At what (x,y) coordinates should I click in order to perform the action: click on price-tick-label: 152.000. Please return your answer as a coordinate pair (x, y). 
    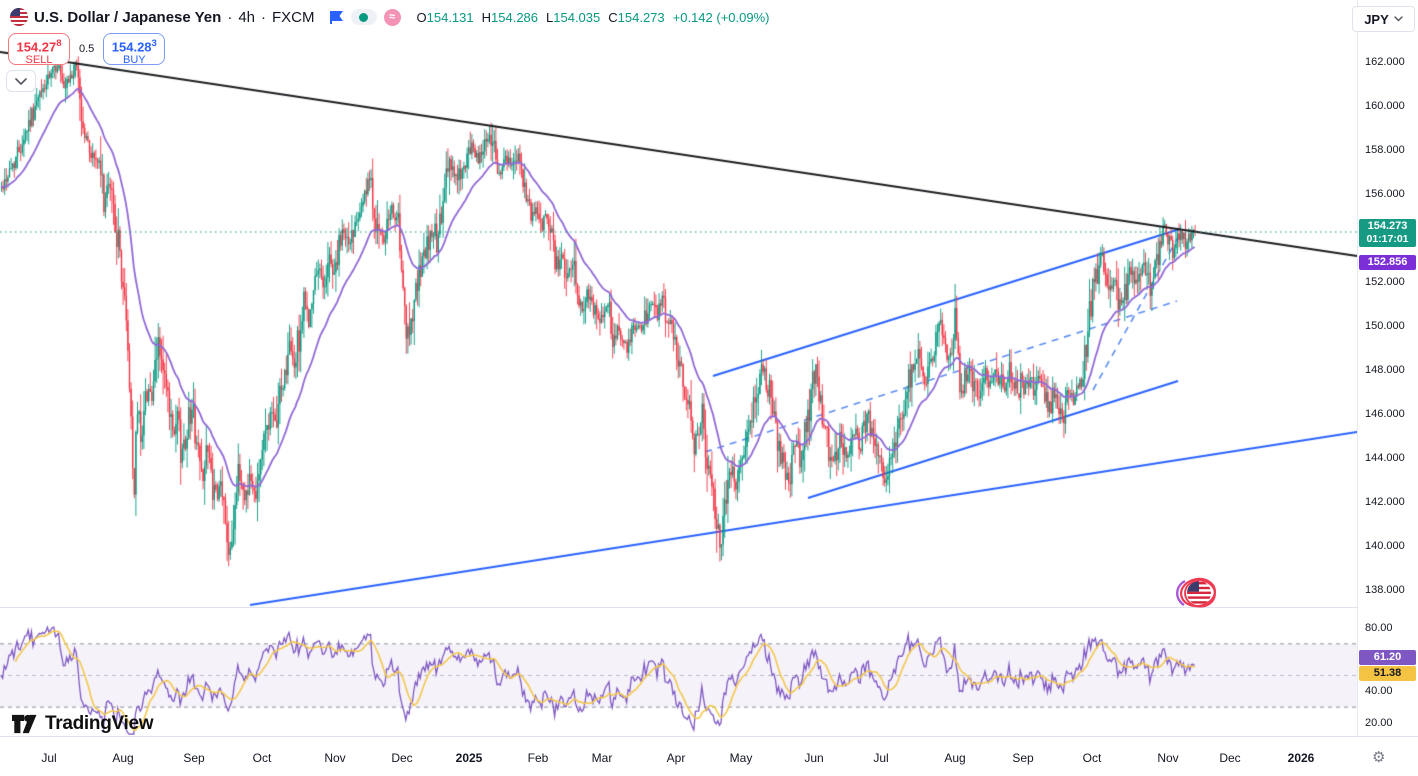
    Looking at the image, I should click on (1385, 282).